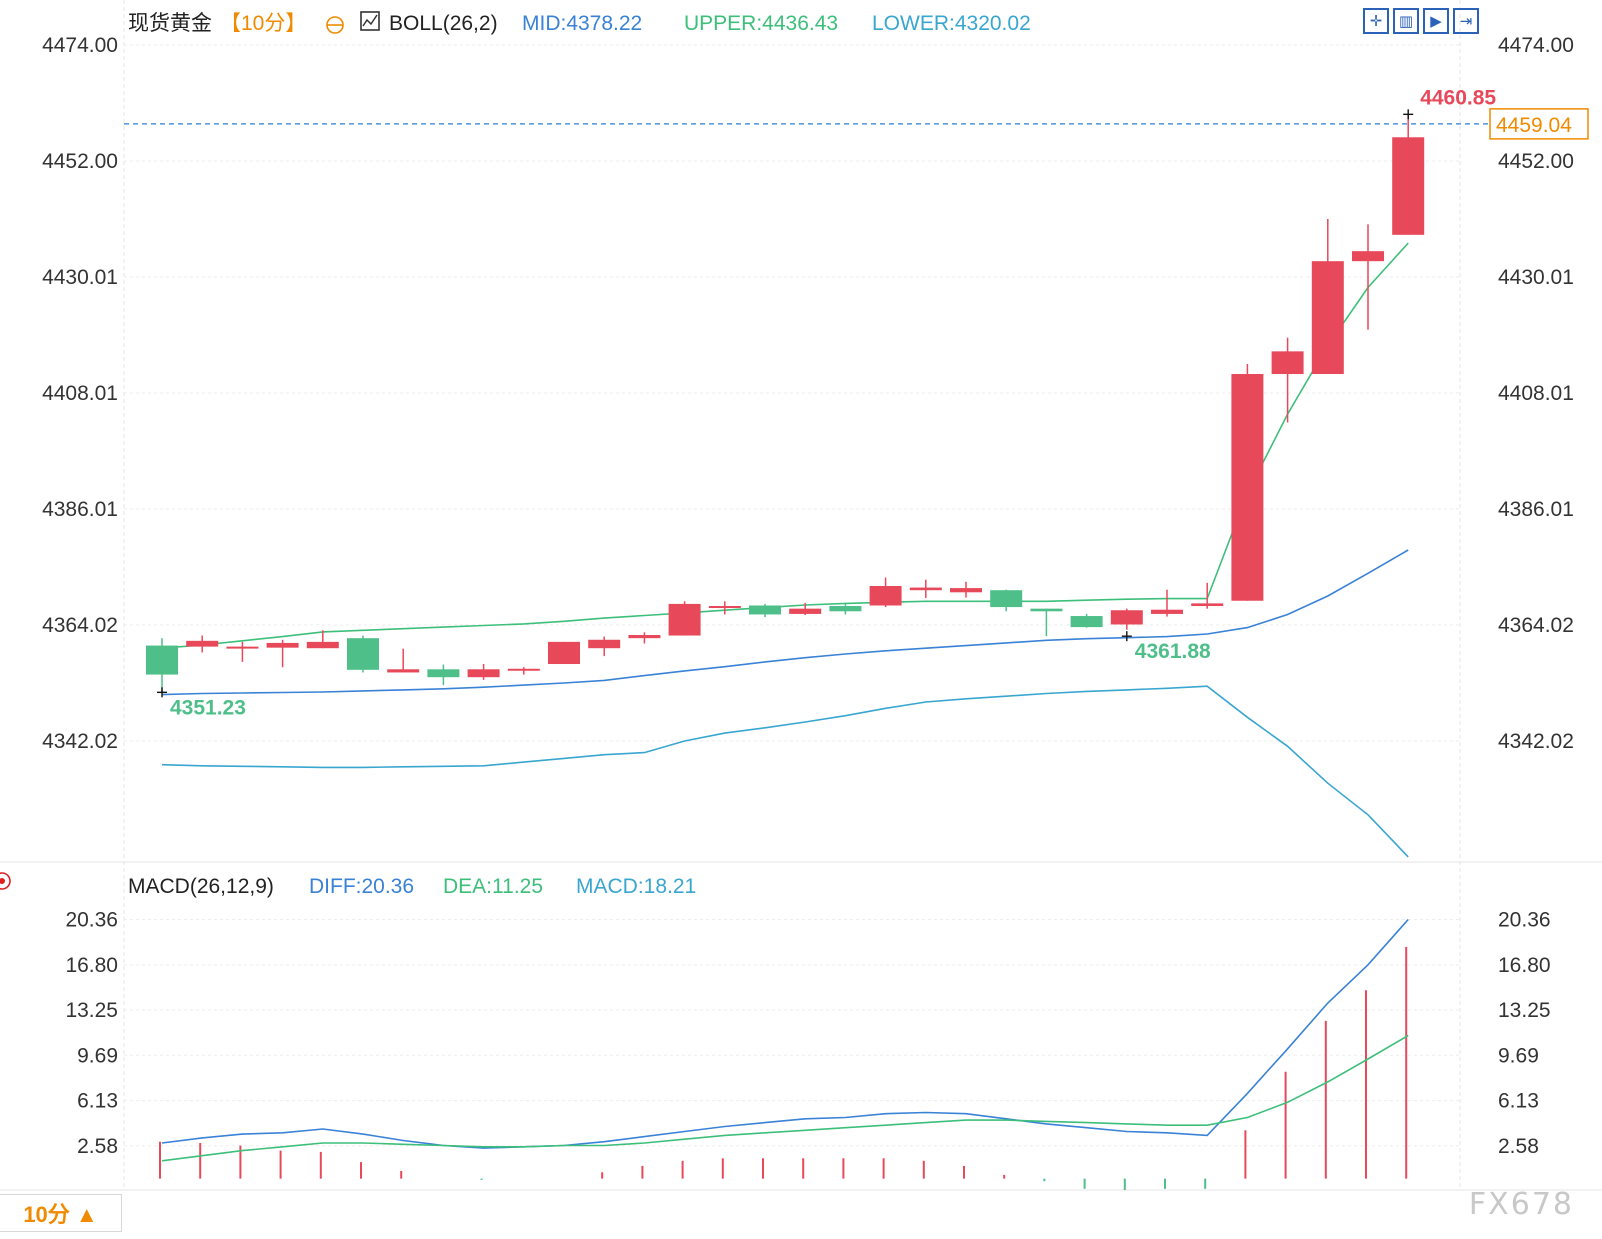 This screenshot has width=1602, height=1239. I want to click on price-tick-label-right: 4430.01, so click(1536, 277).